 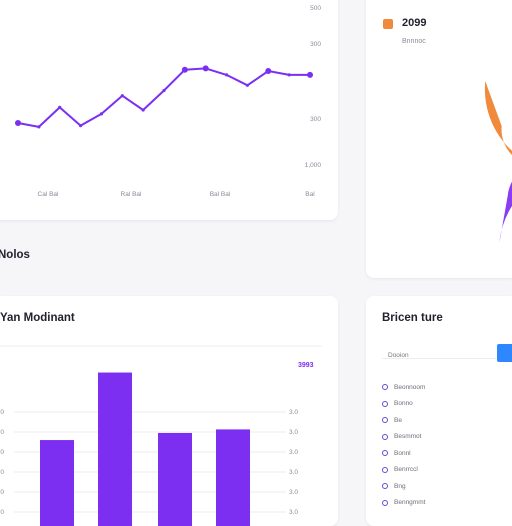 I want to click on line-series, so click(x=163, y=97).